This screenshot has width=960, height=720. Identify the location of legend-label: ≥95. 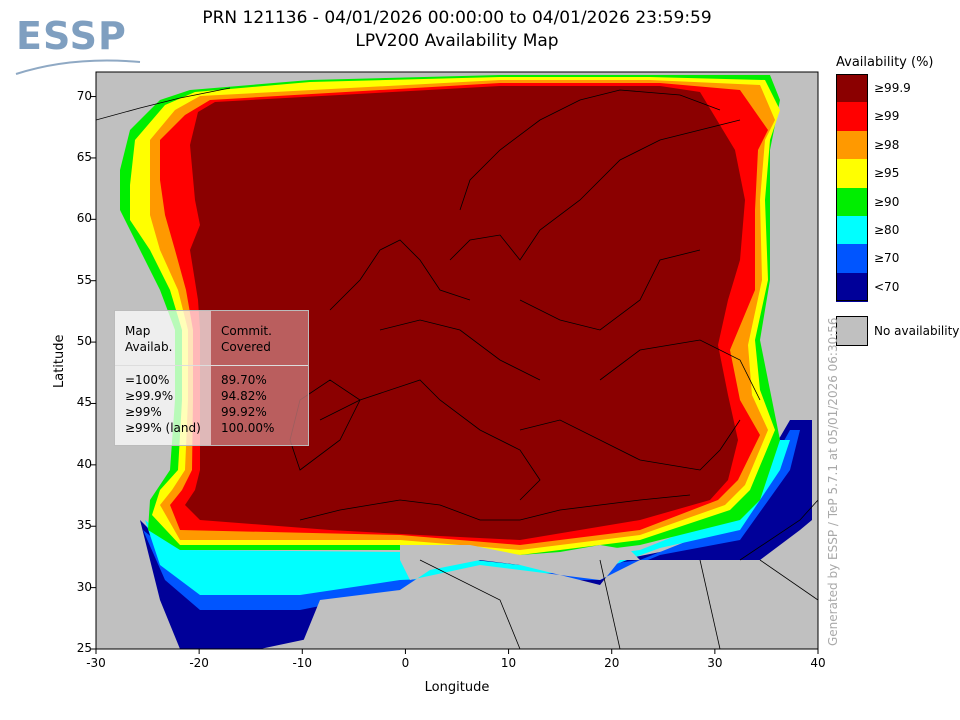
(887, 173).